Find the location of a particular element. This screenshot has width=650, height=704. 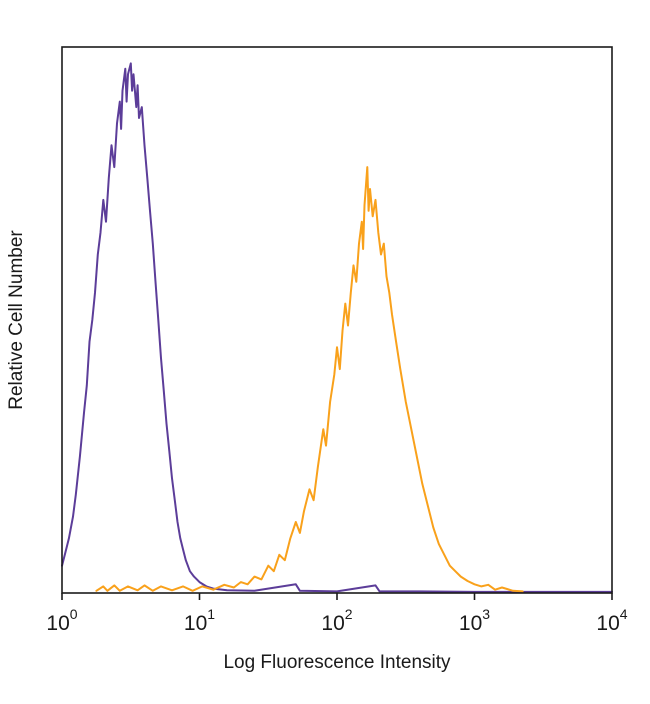

x-tick-label: 10² is located at coordinates (336, 620).